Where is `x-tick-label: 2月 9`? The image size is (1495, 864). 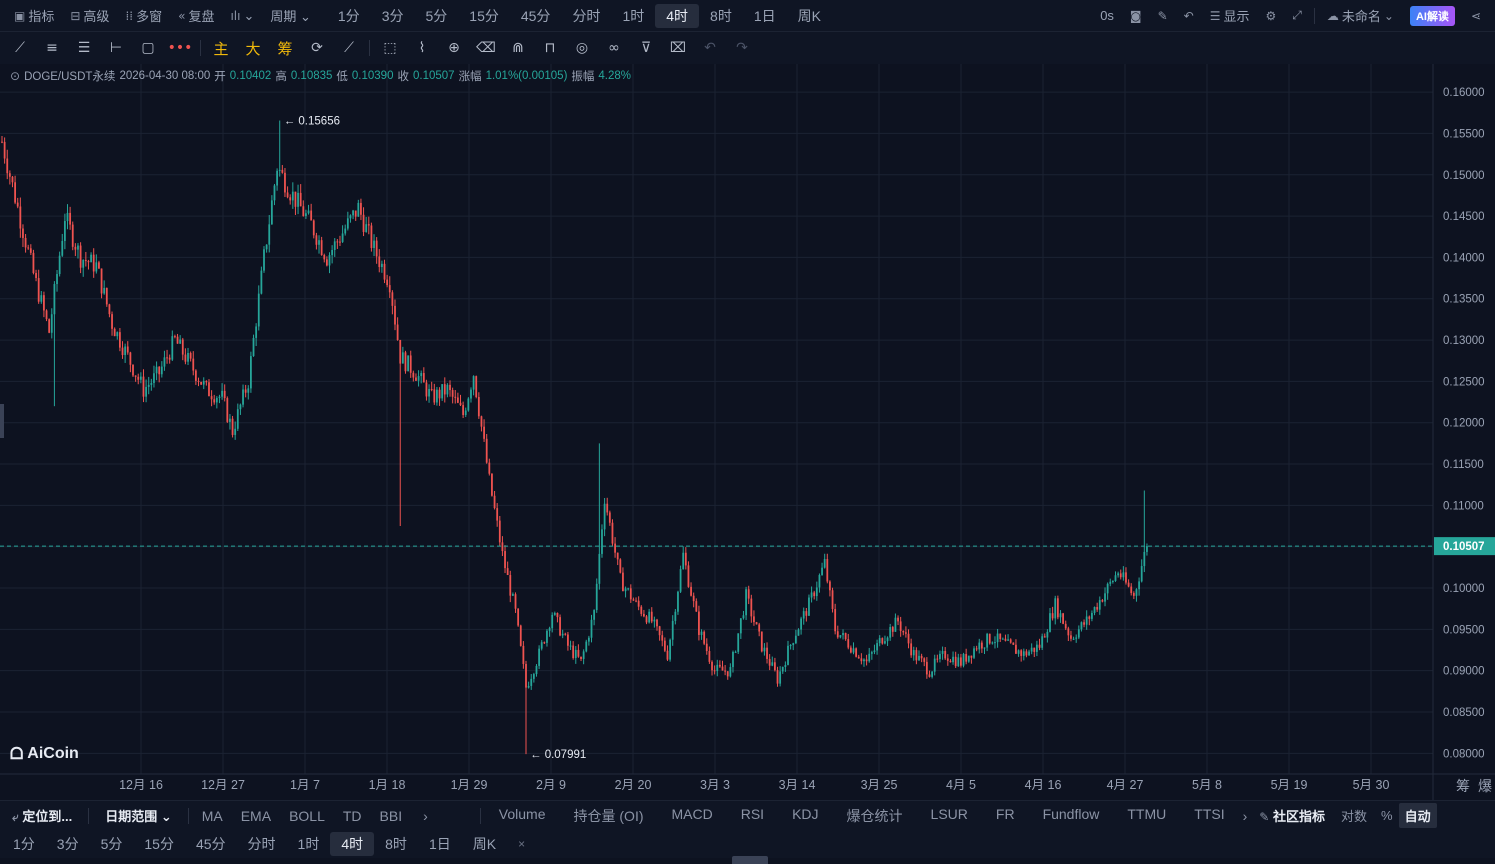 x-tick-label: 2月 9 is located at coordinates (551, 785).